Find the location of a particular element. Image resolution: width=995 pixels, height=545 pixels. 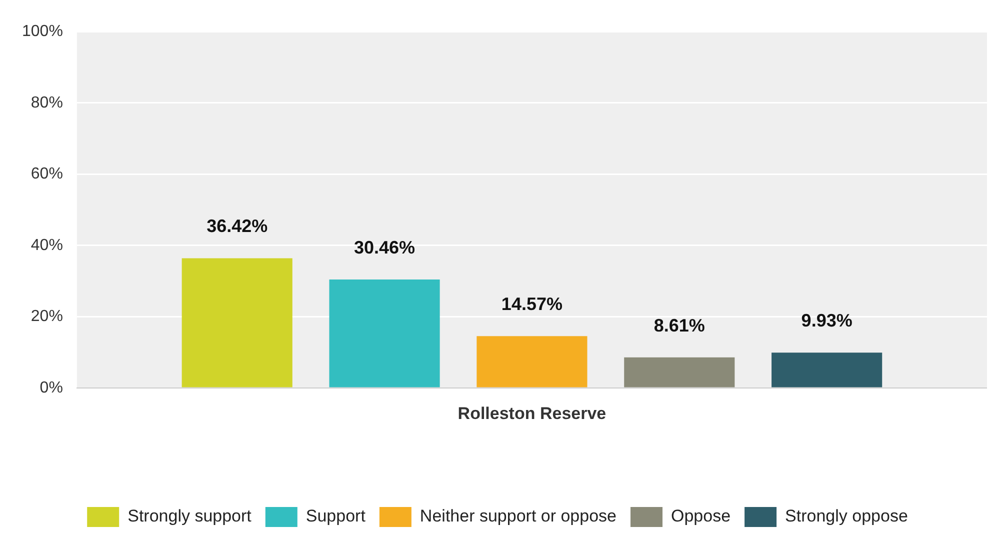

data-label: 36.42% is located at coordinates (237, 226).